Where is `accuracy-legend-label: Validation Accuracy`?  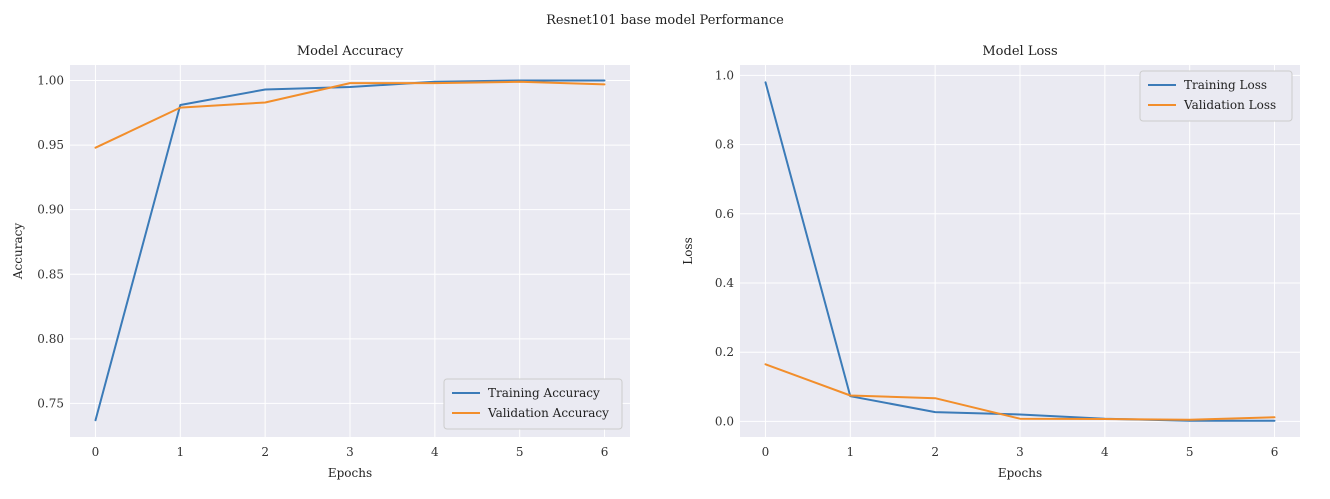
accuracy-legend-label: Validation Accuracy is located at coordinates (548, 413).